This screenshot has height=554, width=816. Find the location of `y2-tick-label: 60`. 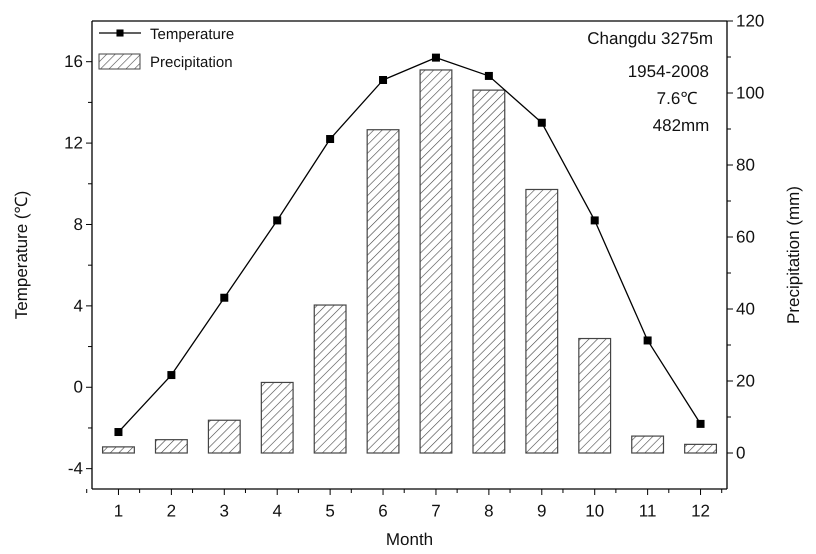

y2-tick-label: 60 is located at coordinates (745, 236).